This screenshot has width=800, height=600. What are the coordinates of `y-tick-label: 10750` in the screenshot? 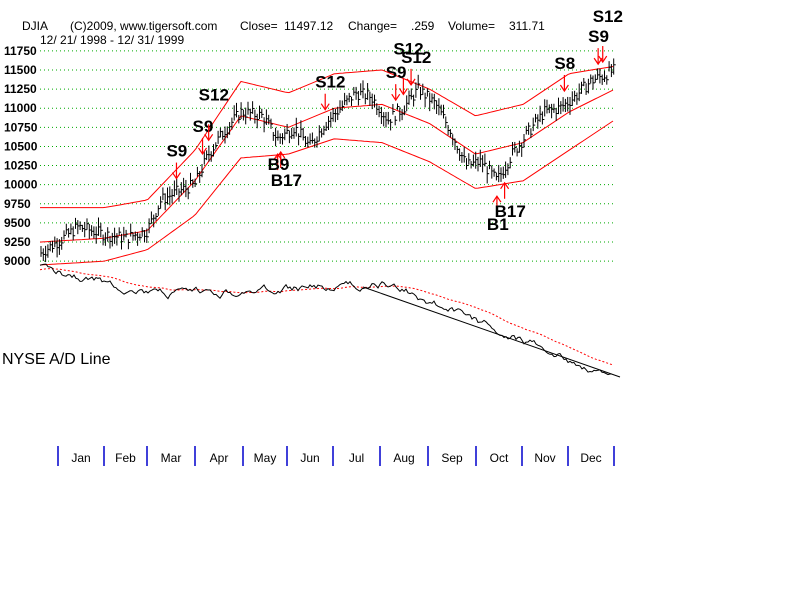 It's located at (21, 127).